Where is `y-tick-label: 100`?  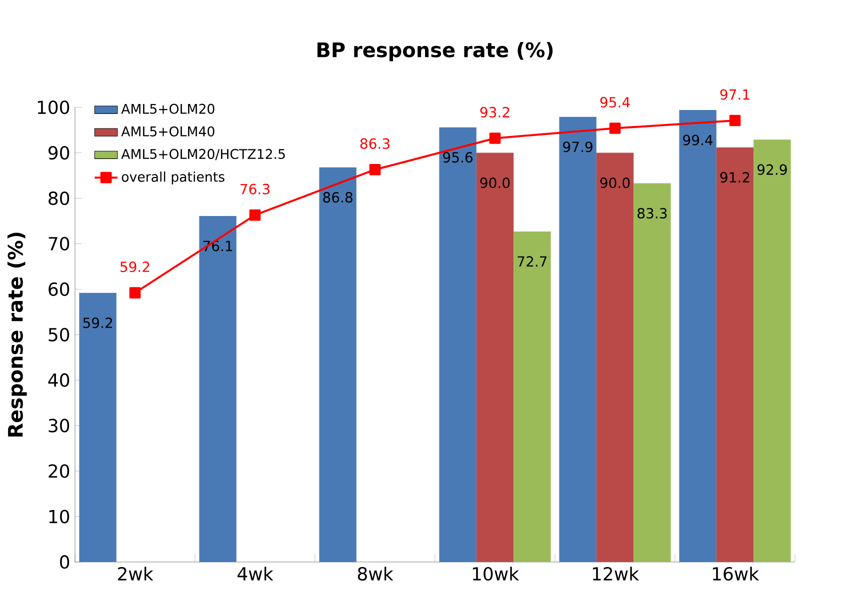
y-tick-label: 100 is located at coordinates (54, 107).